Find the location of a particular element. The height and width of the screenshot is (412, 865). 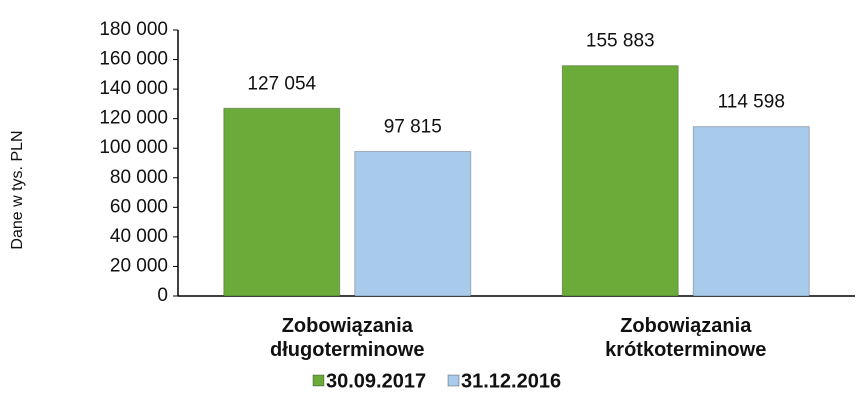

data-label: 97 815 is located at coordinates (413, 126).